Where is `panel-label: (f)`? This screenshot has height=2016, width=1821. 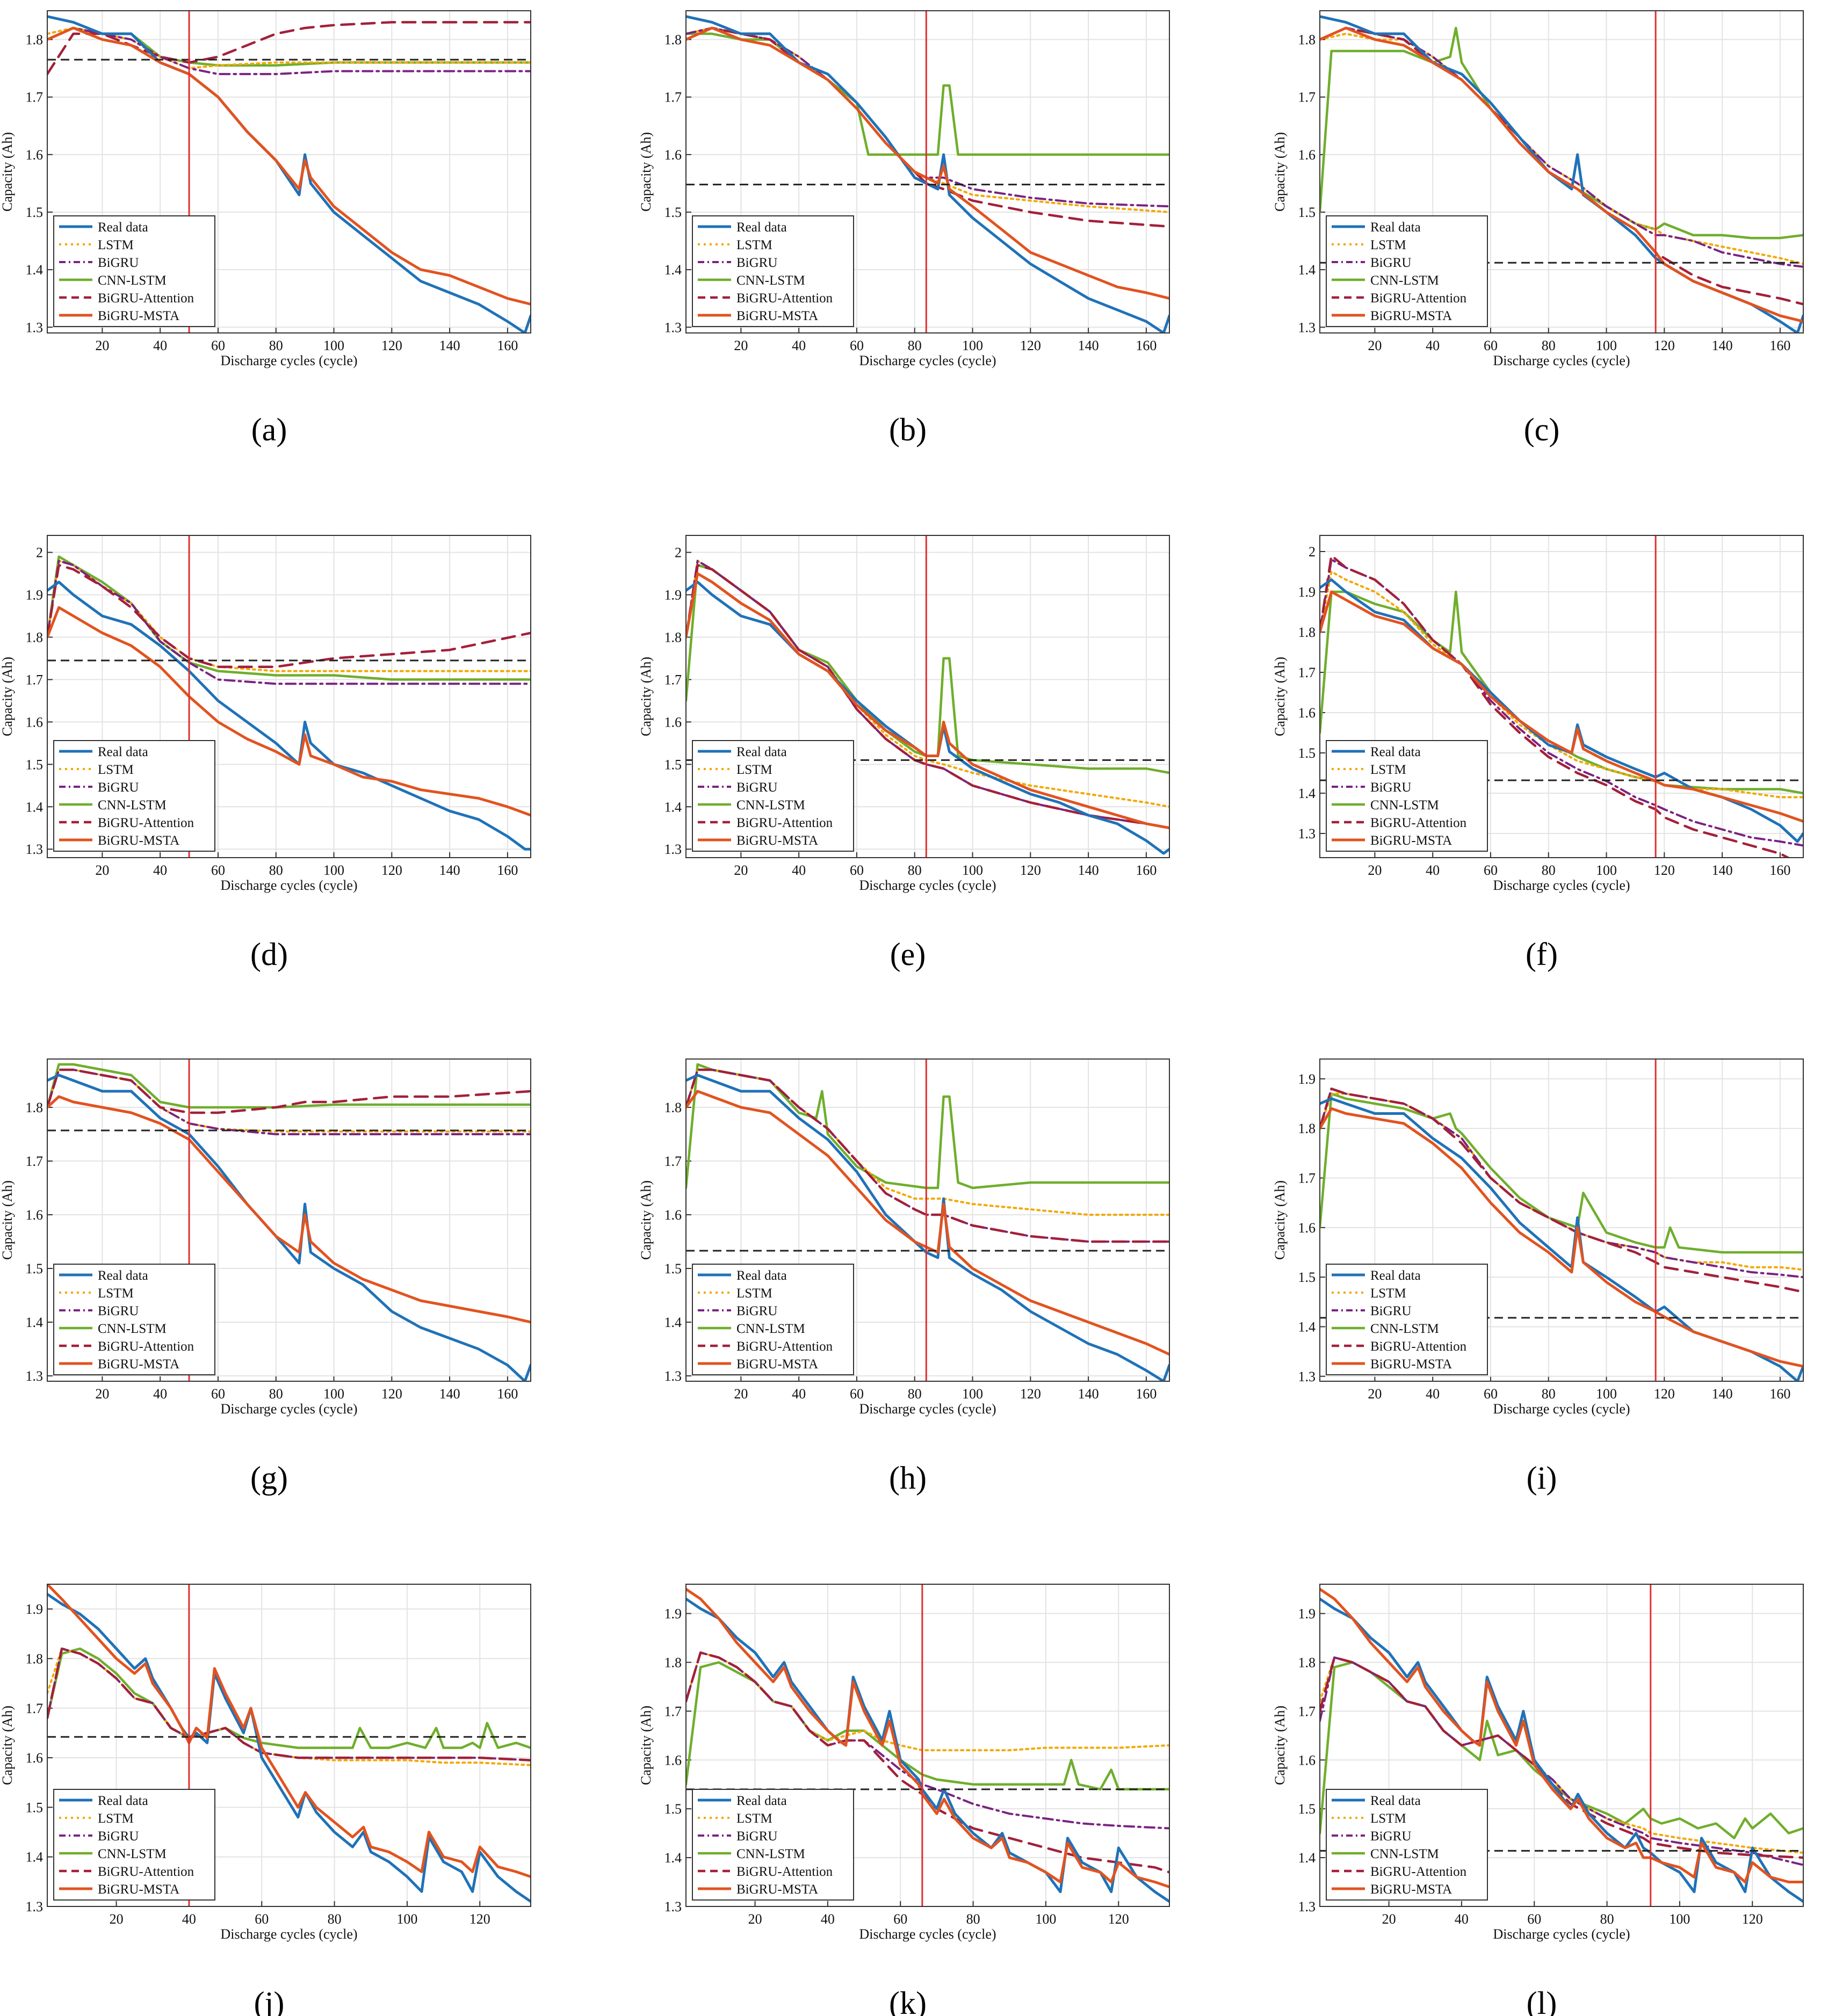
panel-label: (f) is located at coordinates (1542, 954).